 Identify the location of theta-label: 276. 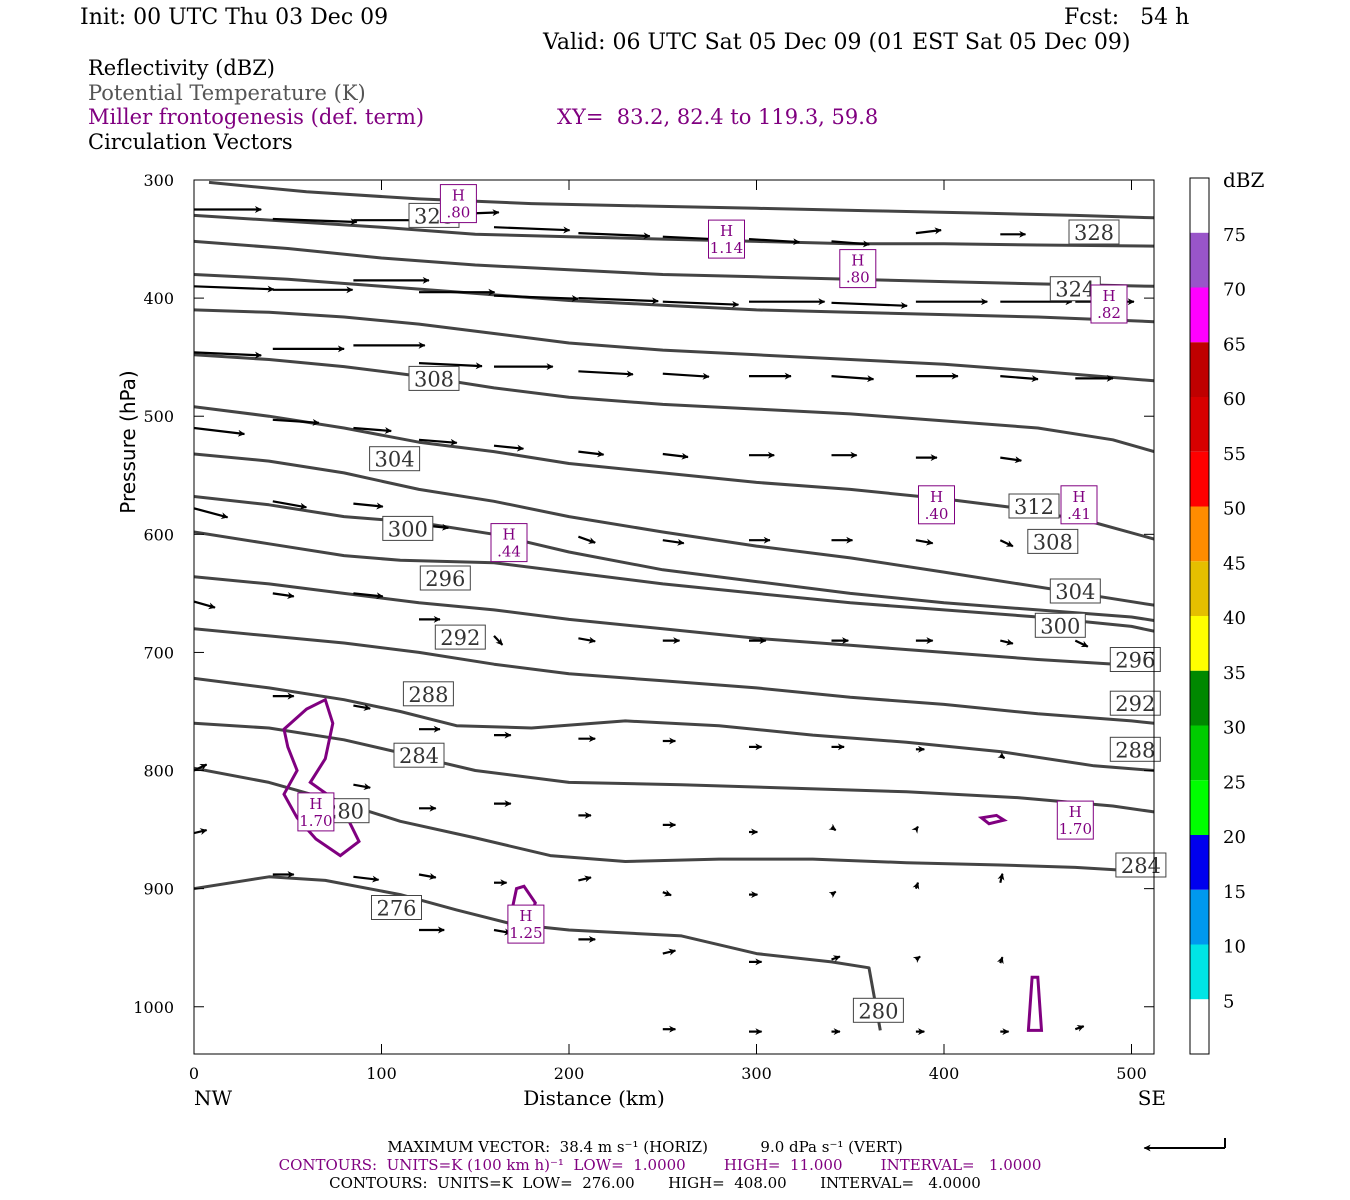
(396, 909).